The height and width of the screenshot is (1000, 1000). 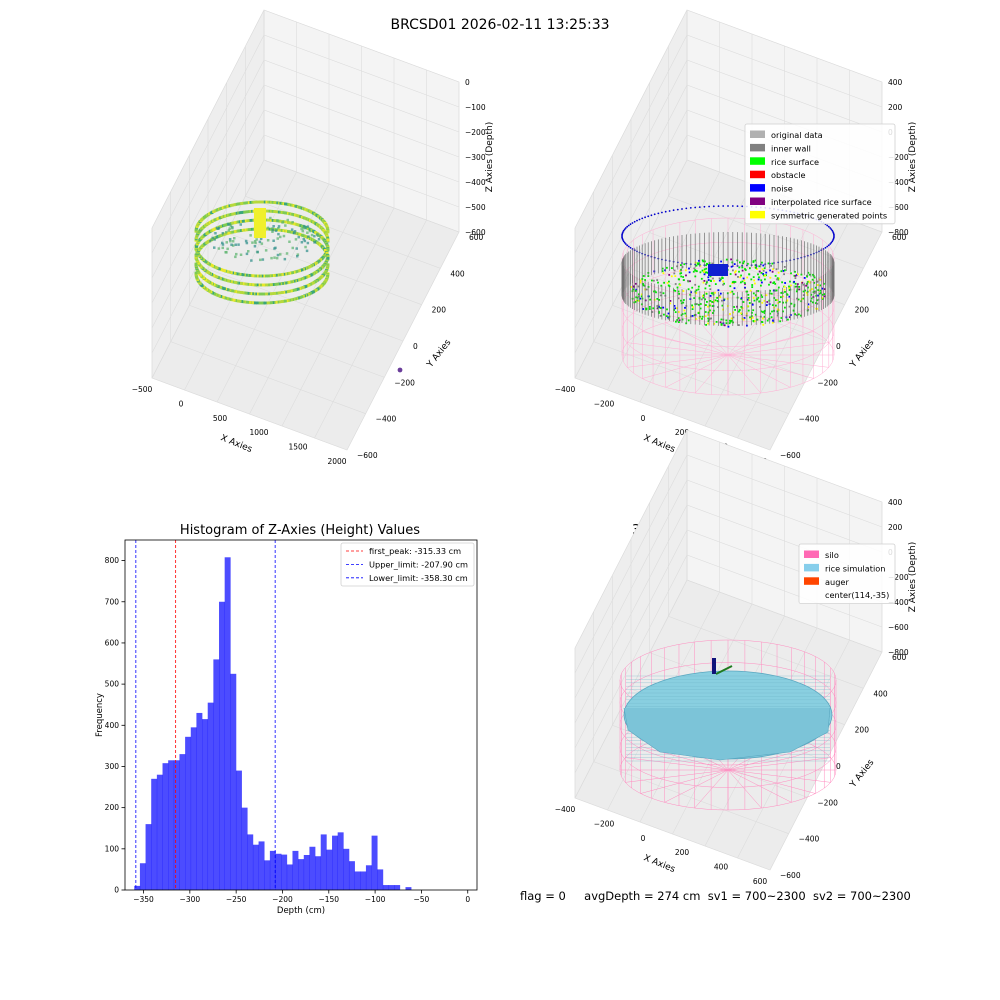 What do you see at coordinates (895, 502) in the screenshot?
I see `z-tick-label: 400` at bounding box center [895, 502].